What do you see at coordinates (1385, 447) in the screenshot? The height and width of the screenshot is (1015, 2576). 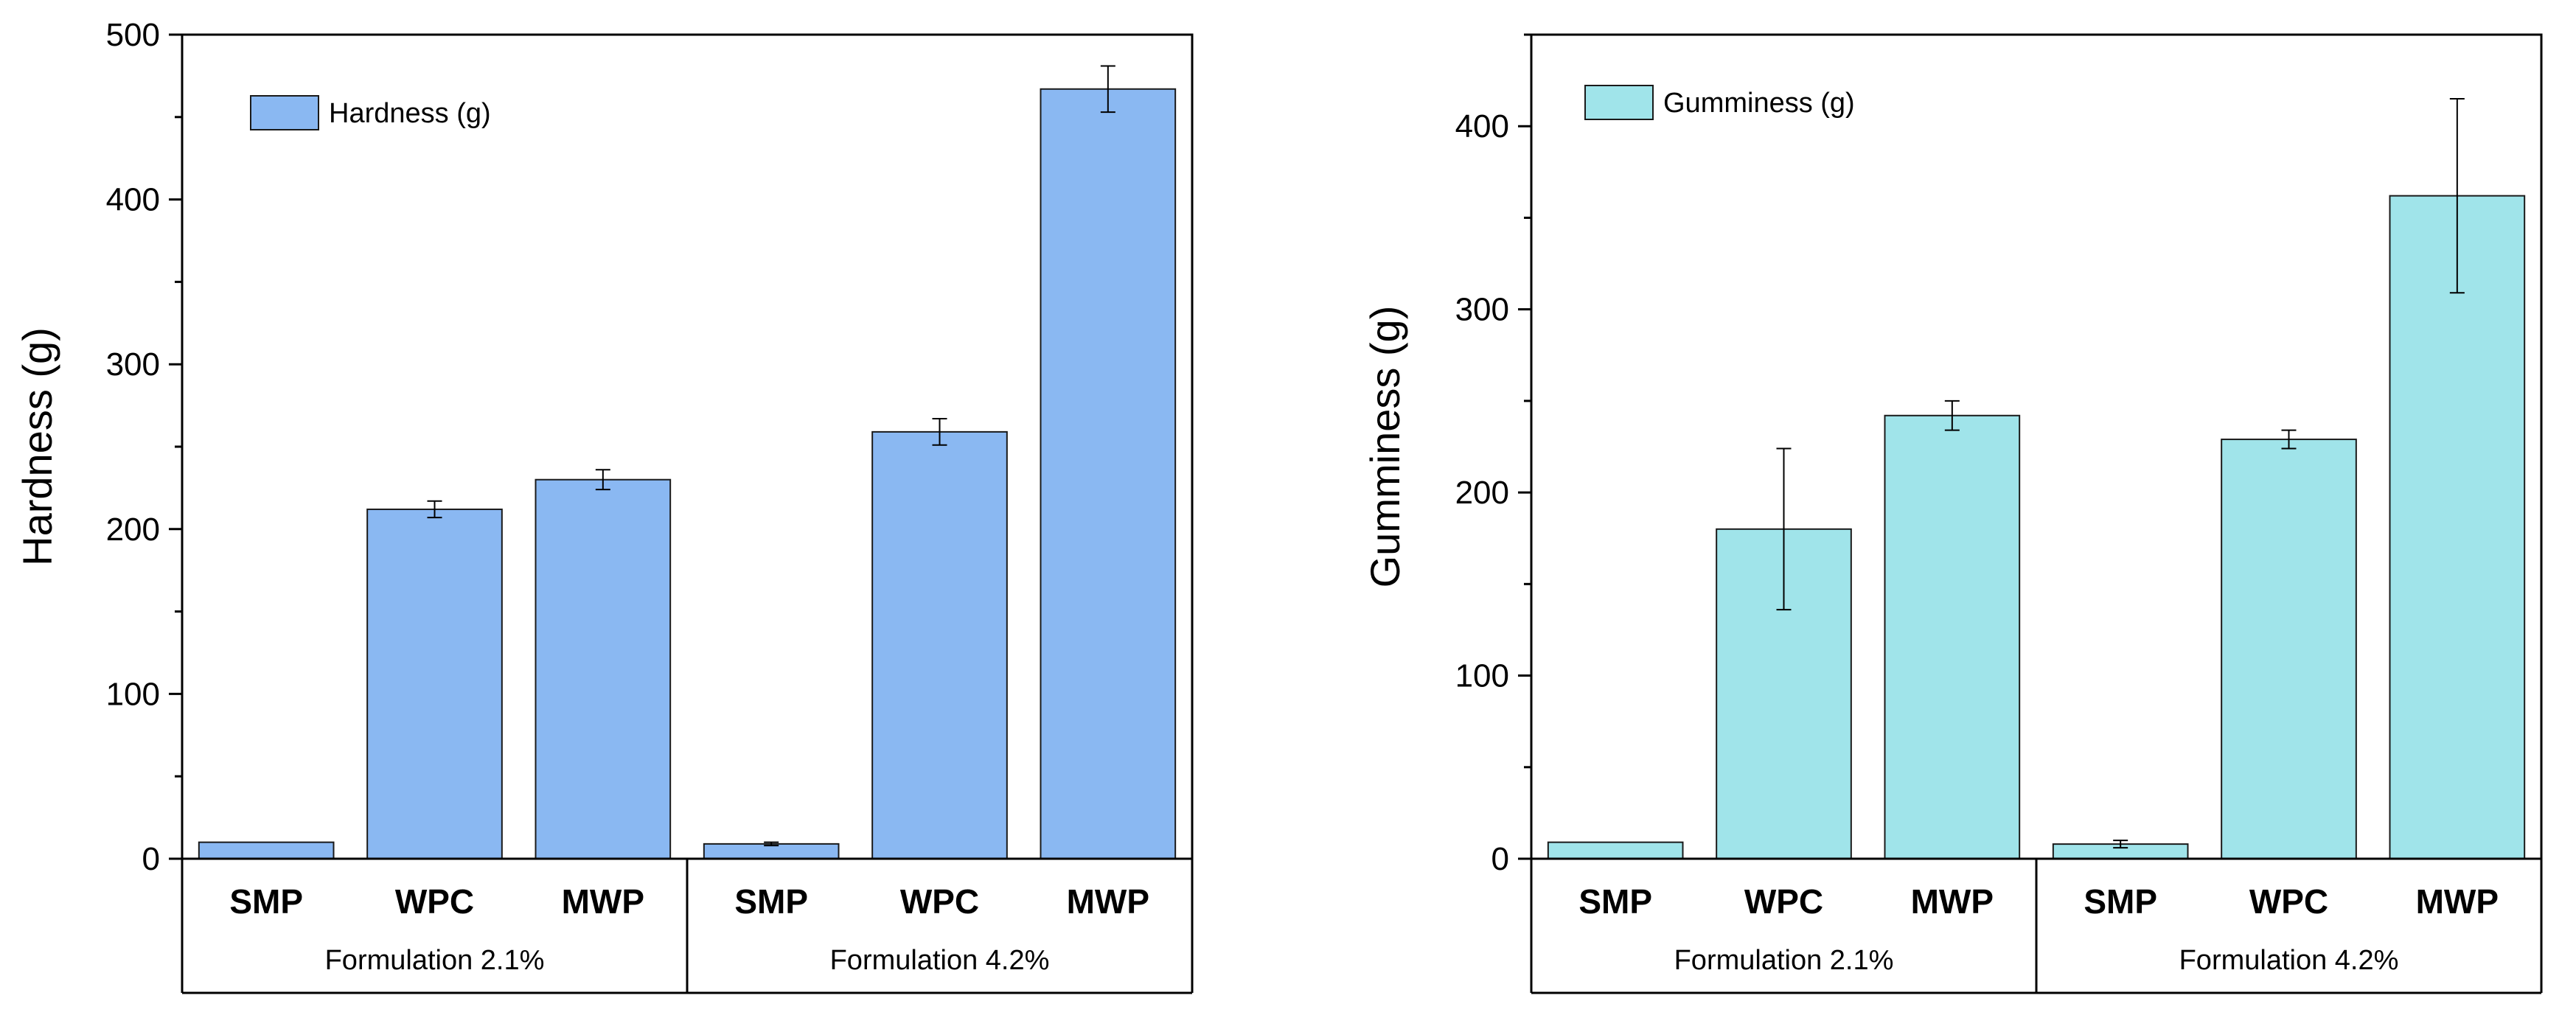 I see `y-axis-label: Gumminess (g)` at bounding box center [1385, 447].